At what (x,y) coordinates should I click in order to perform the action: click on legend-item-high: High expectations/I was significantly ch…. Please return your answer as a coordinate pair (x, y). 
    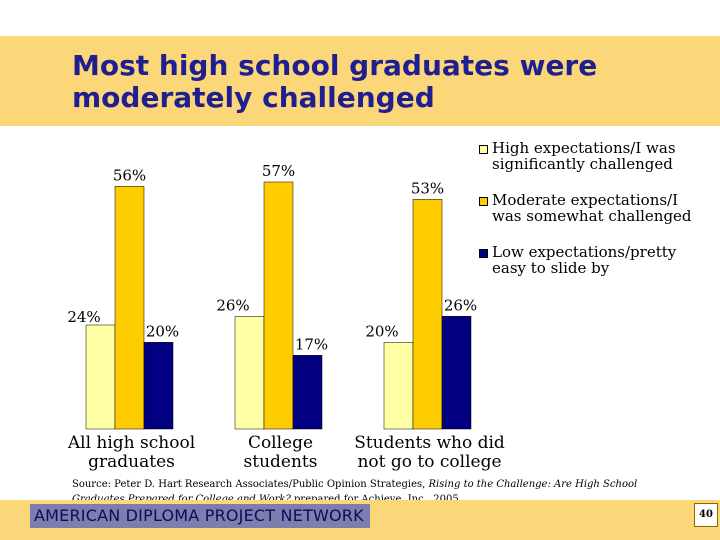
    Looking at the image, I should click on (595, 156).